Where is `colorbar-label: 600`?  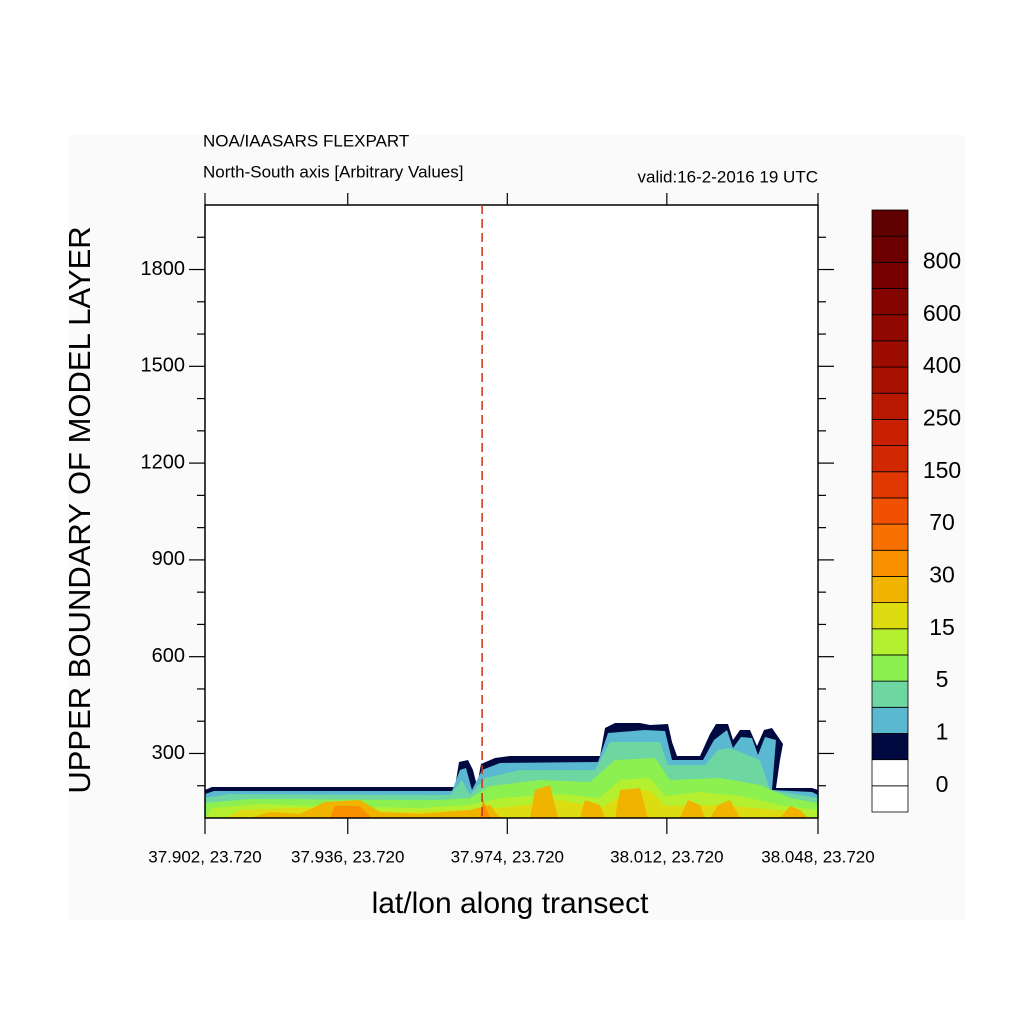 colorbar-label: 600 is located at coordinates (942, 313).